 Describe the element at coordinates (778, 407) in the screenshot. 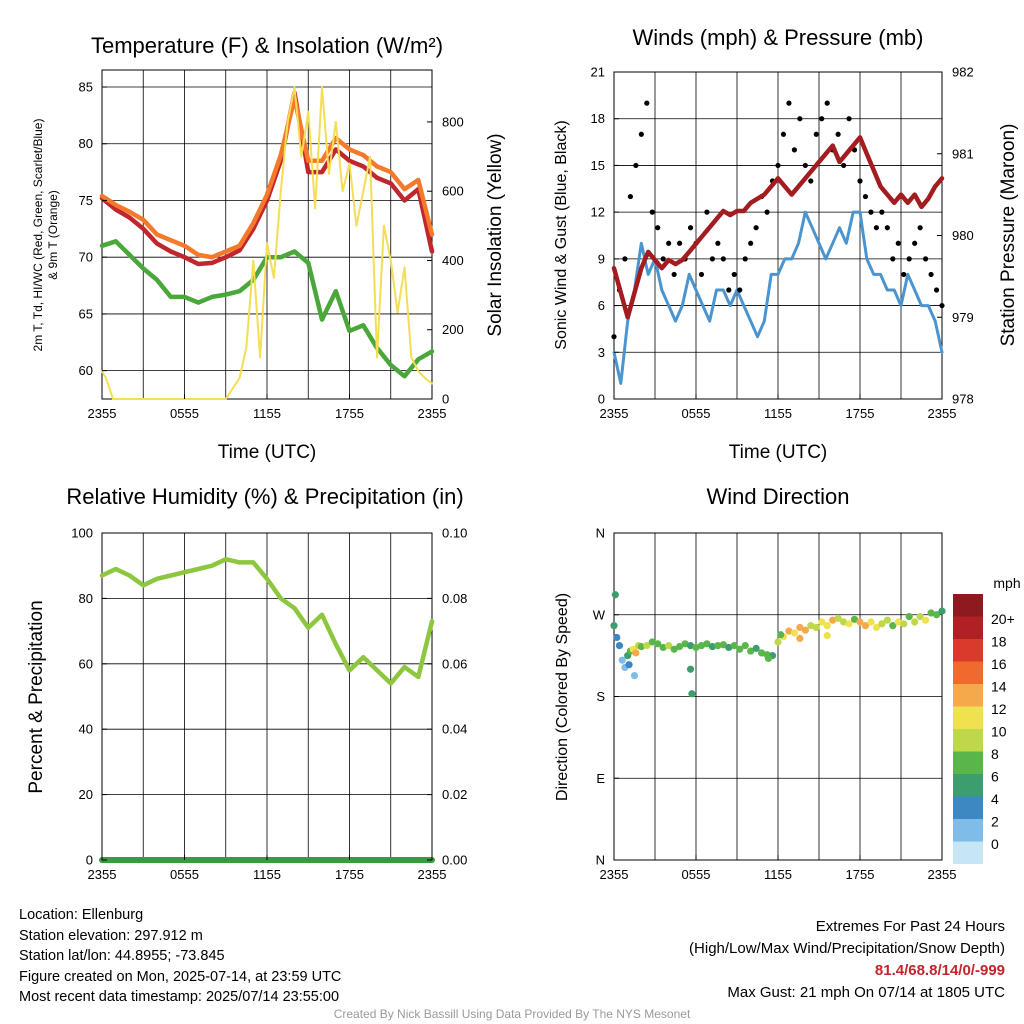

I see `winds-x-ticks: 2355 0555 1155 1755 2355` at that location.